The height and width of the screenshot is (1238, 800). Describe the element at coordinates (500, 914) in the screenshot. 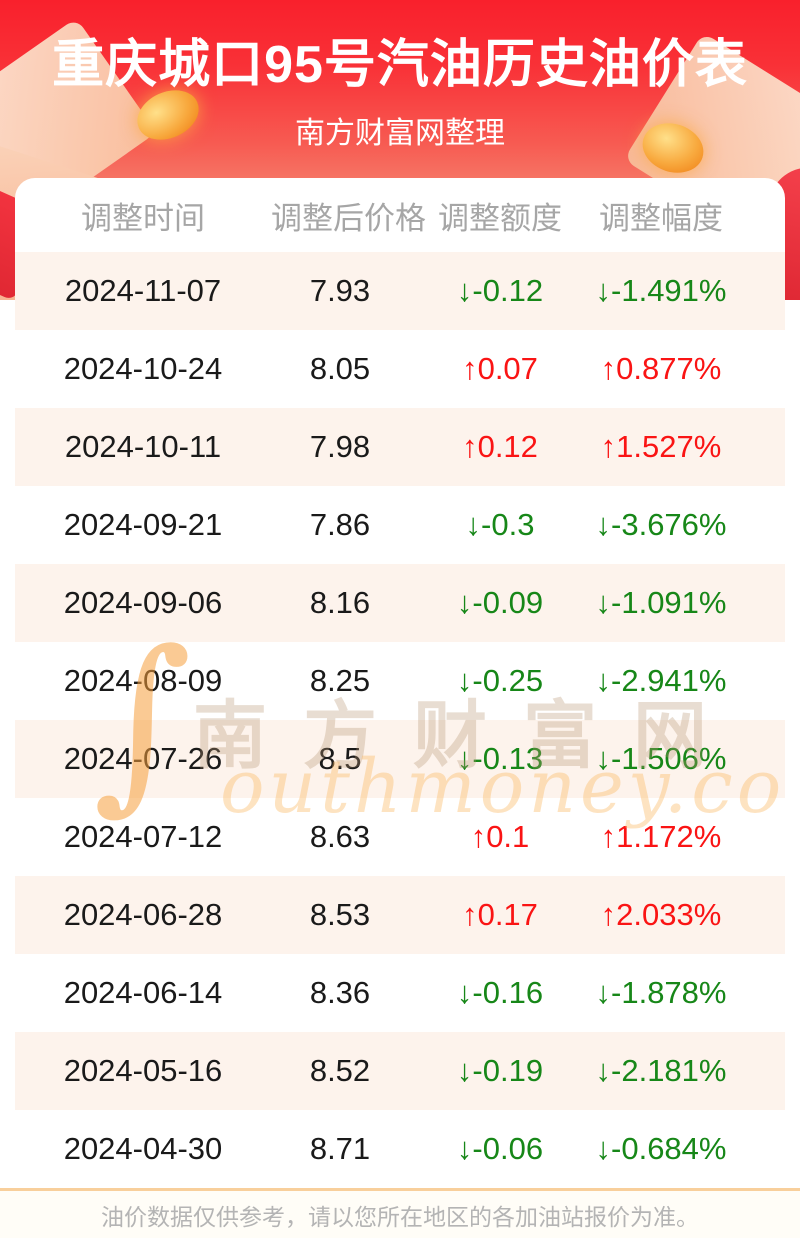

I see `change-cell: ↑0.17` at that location.